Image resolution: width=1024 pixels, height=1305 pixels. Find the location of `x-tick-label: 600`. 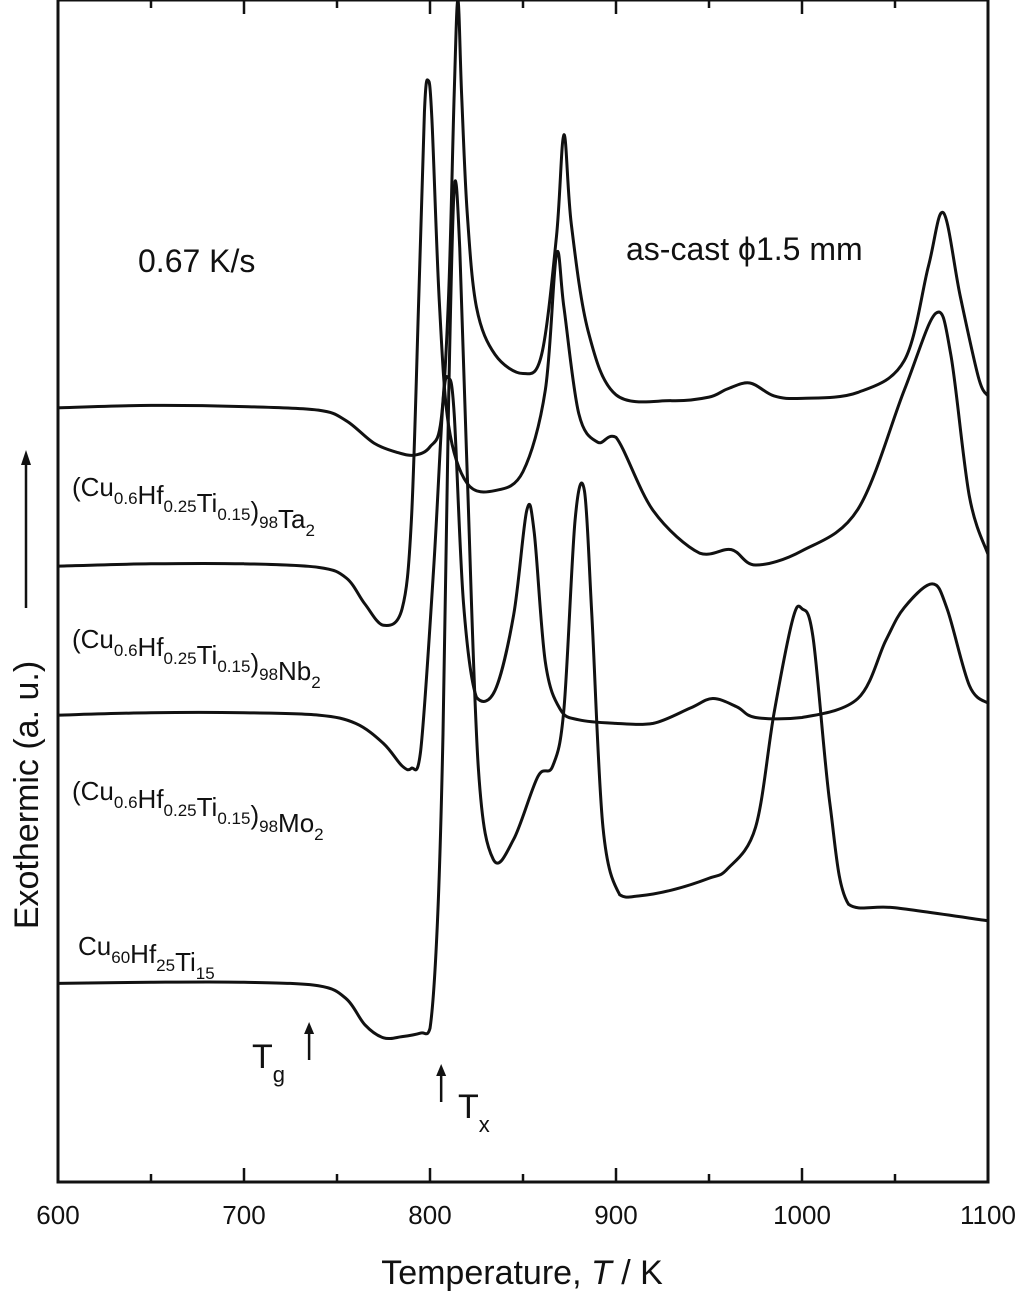

x-tick-label: 600 is located at coordinates (57, 1215).